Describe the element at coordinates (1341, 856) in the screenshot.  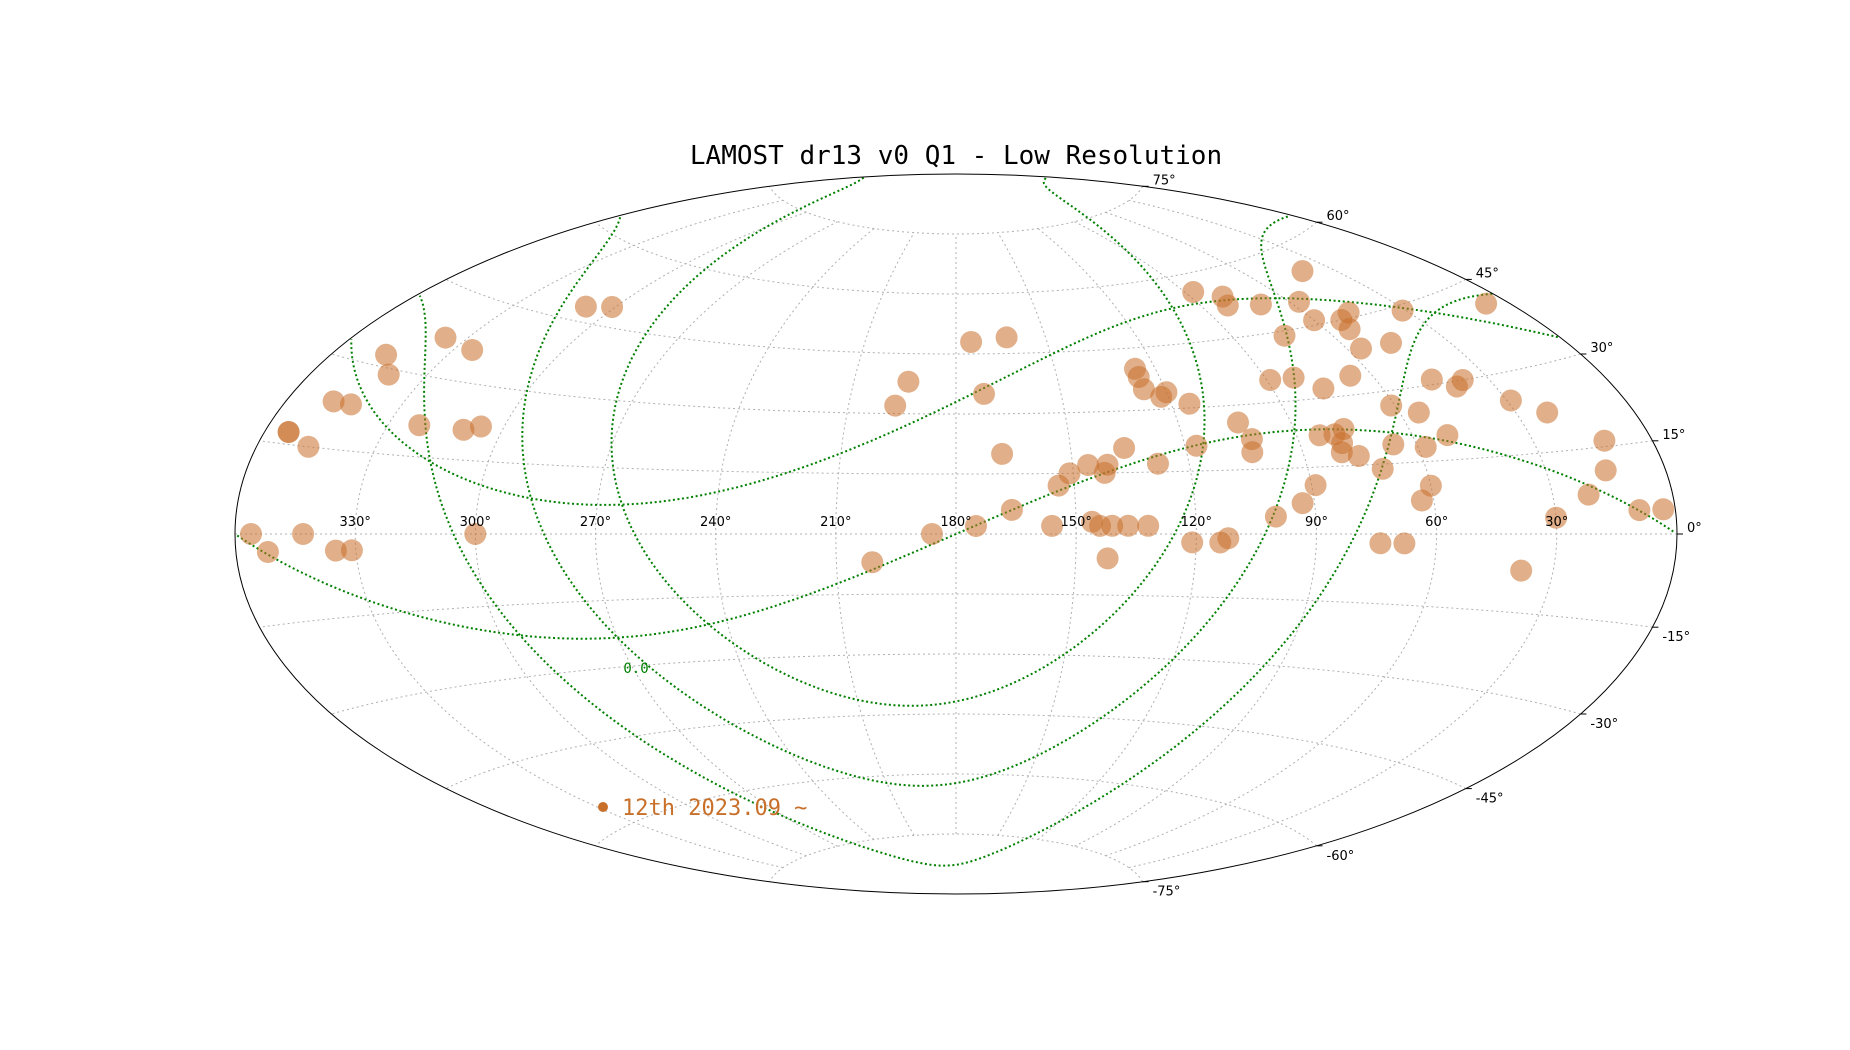
I see `dec-tick-label: -60°` at that location.